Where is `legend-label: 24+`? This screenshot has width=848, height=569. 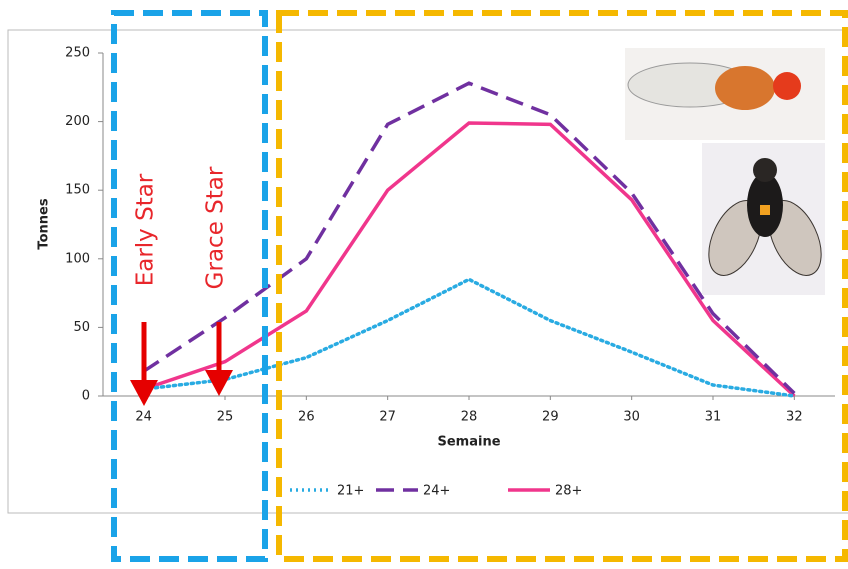
legend-label: 24+ is located at coordinates (436, 491).